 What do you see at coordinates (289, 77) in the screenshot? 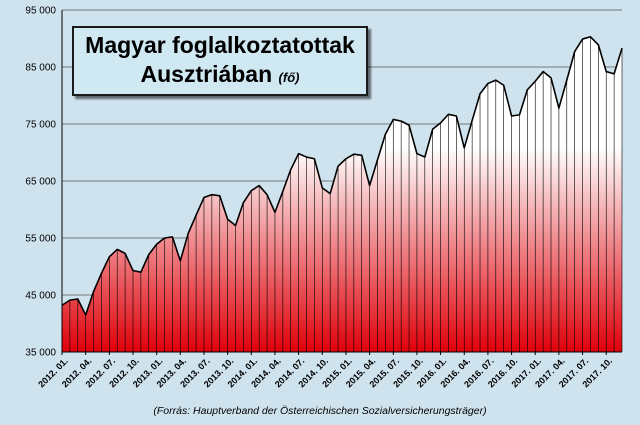
I see `chart-title-unit: (fő)` at bounding box center [289, 77].